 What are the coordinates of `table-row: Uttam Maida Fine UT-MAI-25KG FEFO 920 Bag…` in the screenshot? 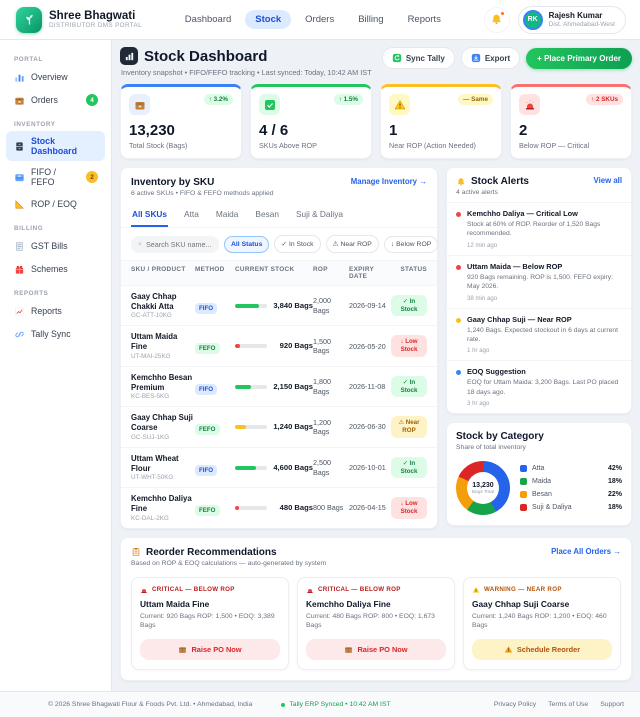 It's located at (279, 346).